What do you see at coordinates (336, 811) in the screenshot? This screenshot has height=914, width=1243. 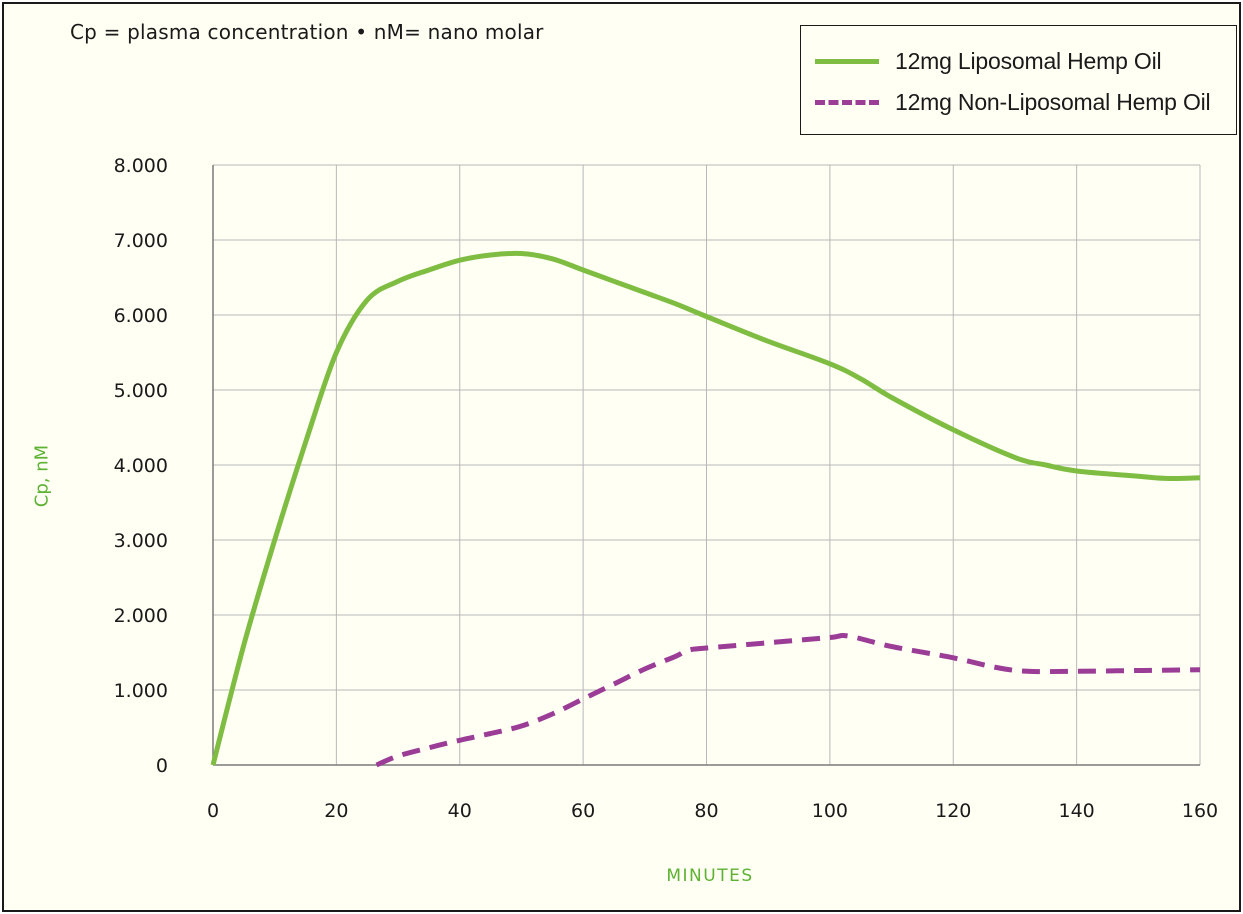 I see `x-tick-label: 20` at bounding box center [336, 811].